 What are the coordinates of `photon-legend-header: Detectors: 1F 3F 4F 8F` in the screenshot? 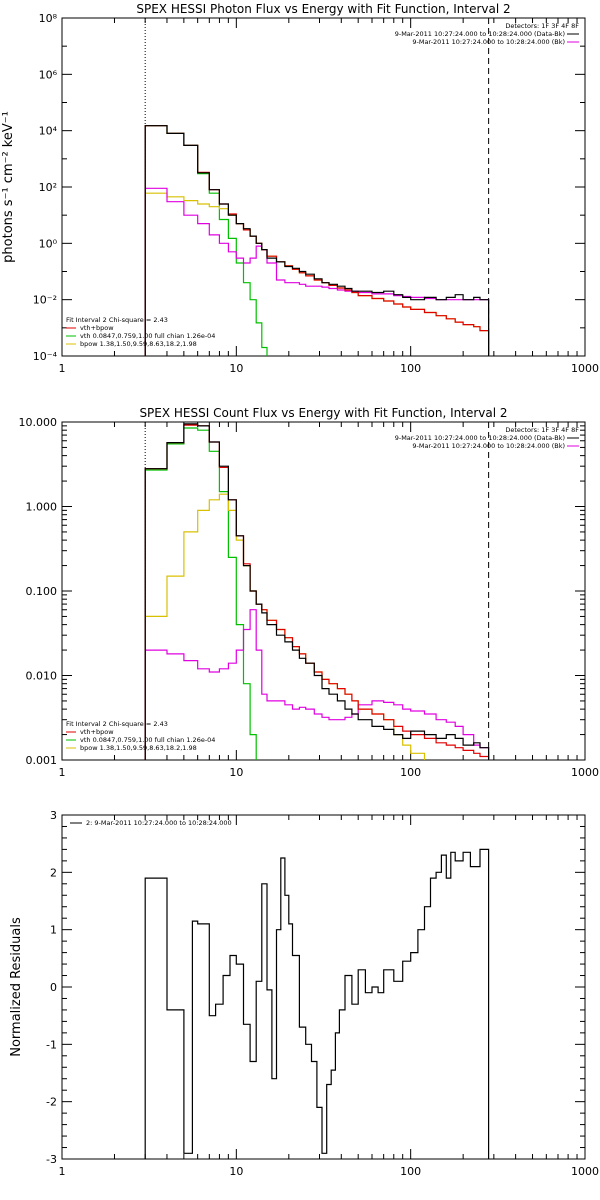 It's located at (542, 26).